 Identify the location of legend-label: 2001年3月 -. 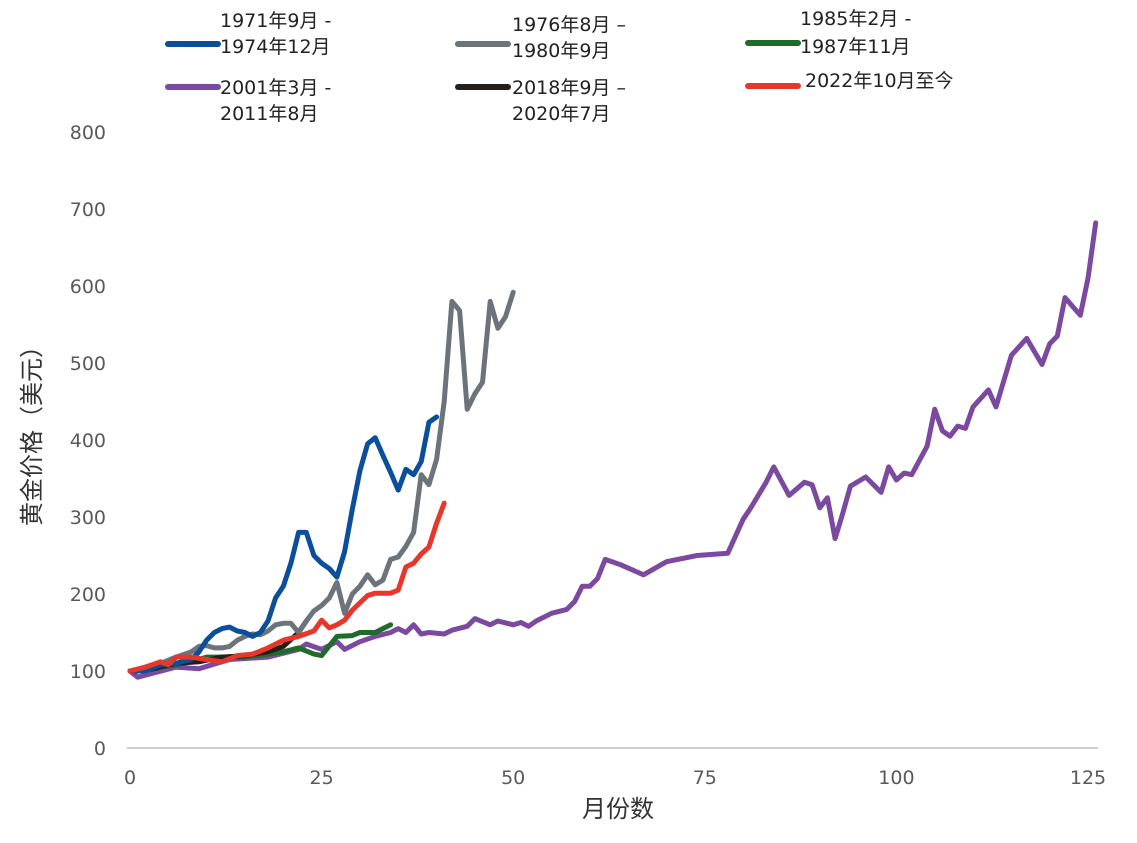
(275, 88).